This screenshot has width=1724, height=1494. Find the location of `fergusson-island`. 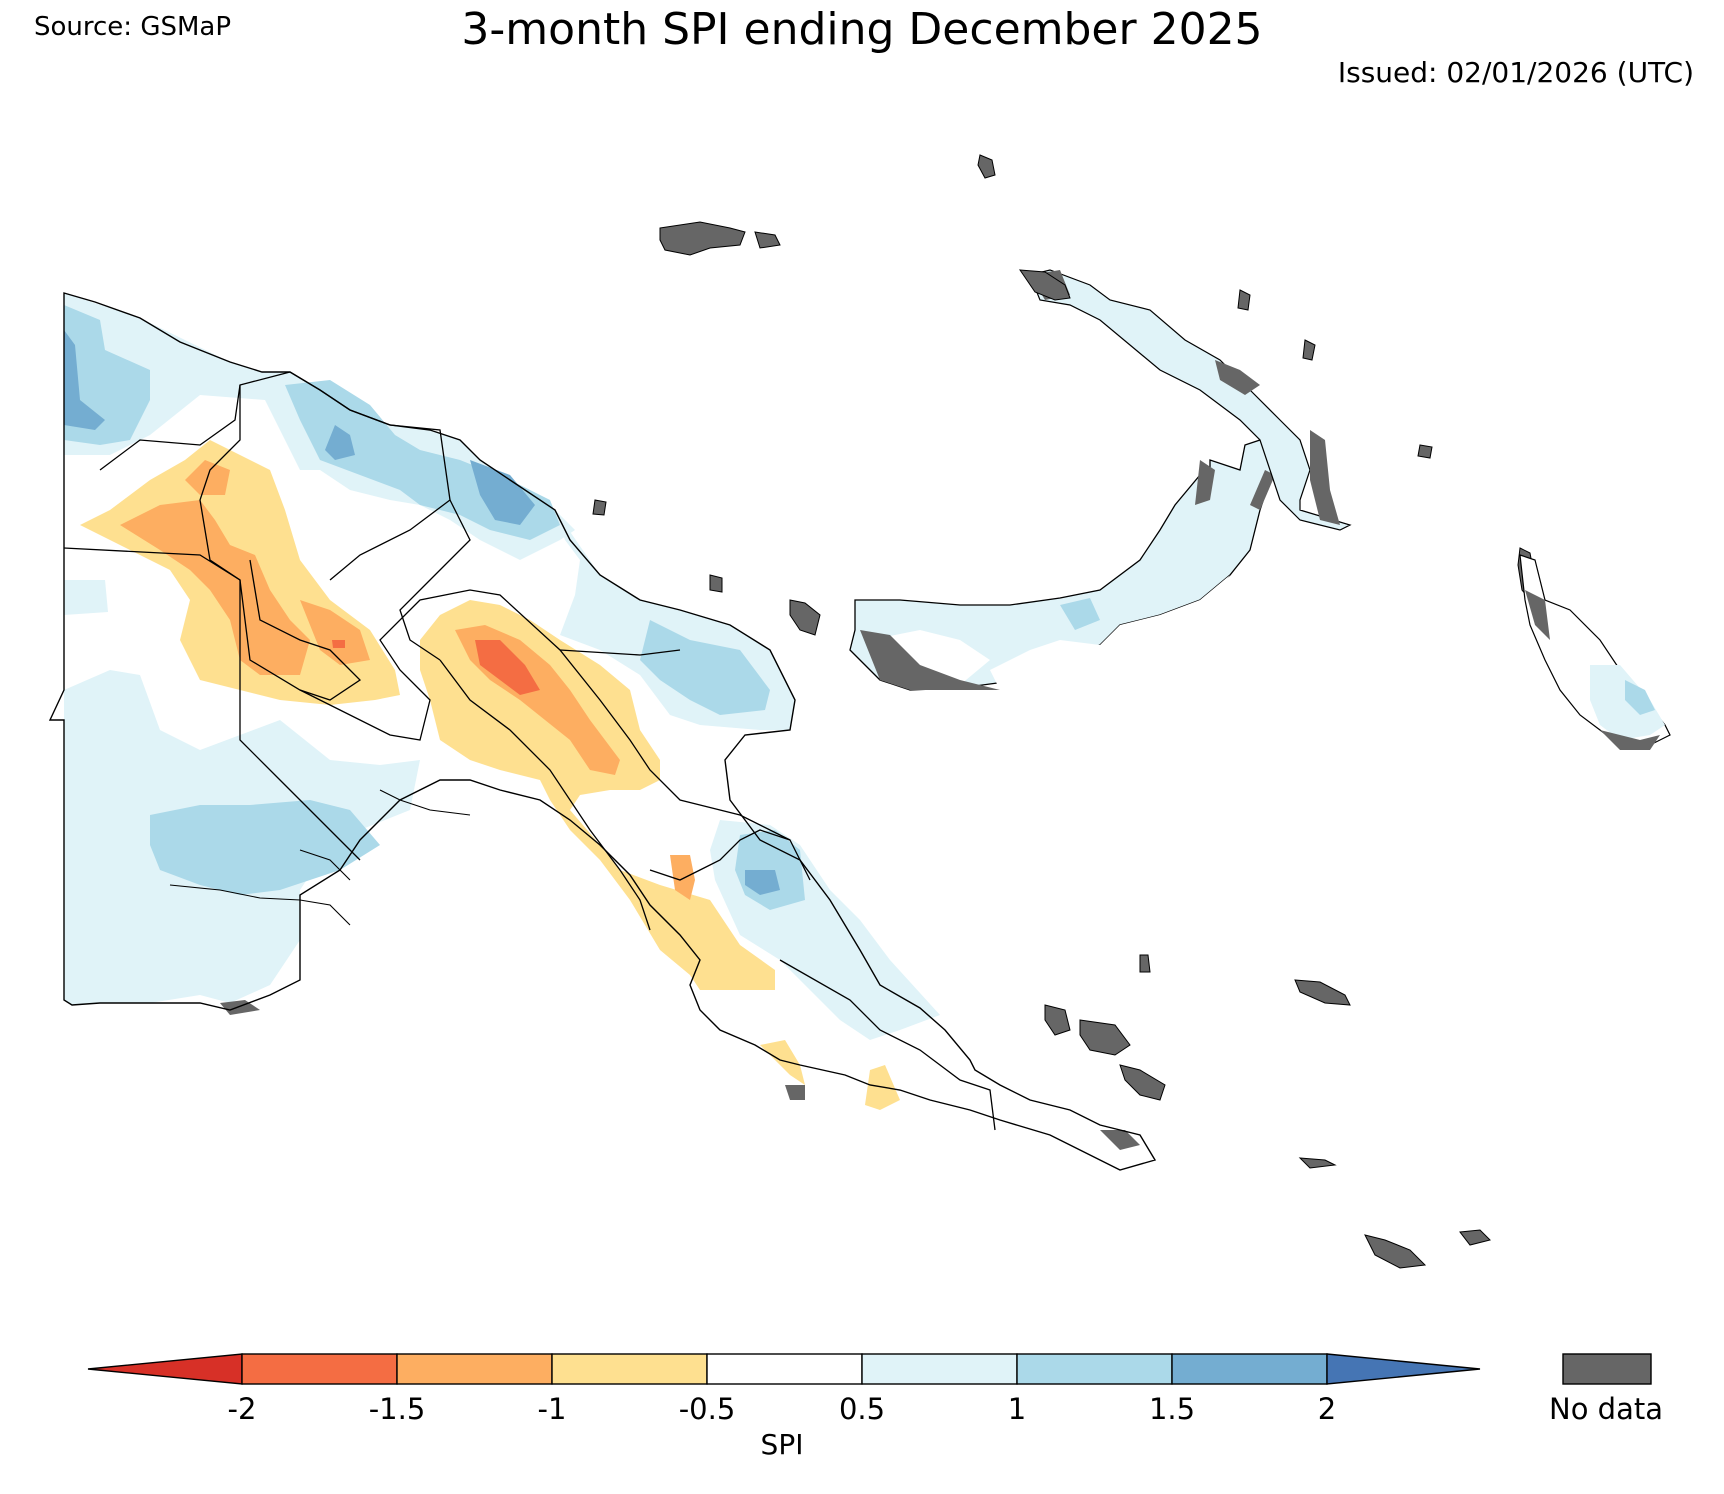

fergusson-island is located at coordinates (1105, 1037).